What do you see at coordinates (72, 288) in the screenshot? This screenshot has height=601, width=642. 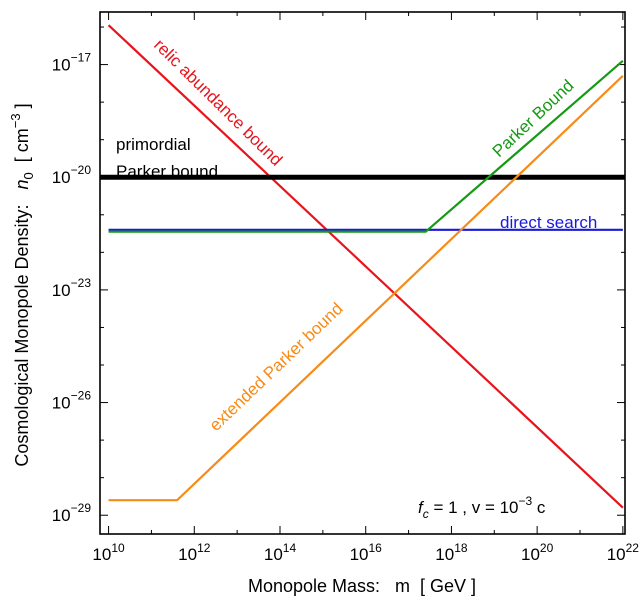 I see `y-tick-label: 10−23` at bounding box center [72, 288].